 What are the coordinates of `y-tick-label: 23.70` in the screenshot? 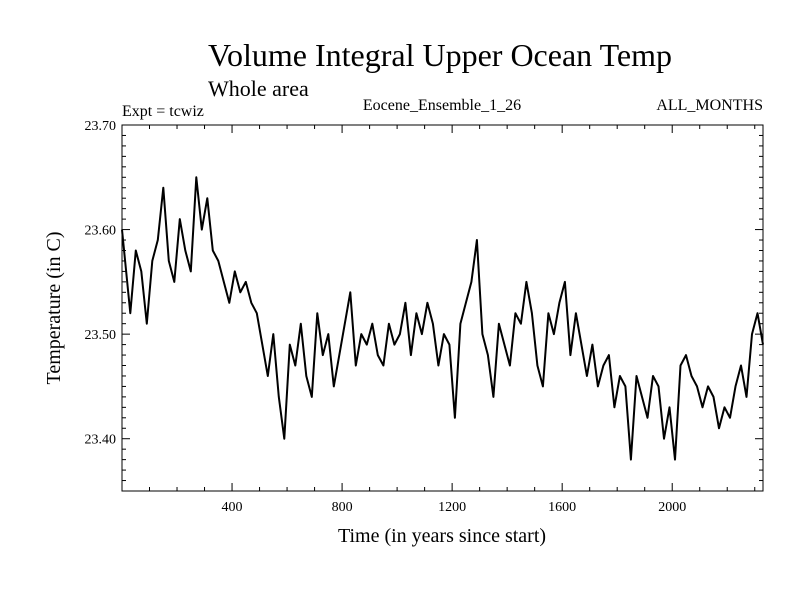 It's located at (101, 126).